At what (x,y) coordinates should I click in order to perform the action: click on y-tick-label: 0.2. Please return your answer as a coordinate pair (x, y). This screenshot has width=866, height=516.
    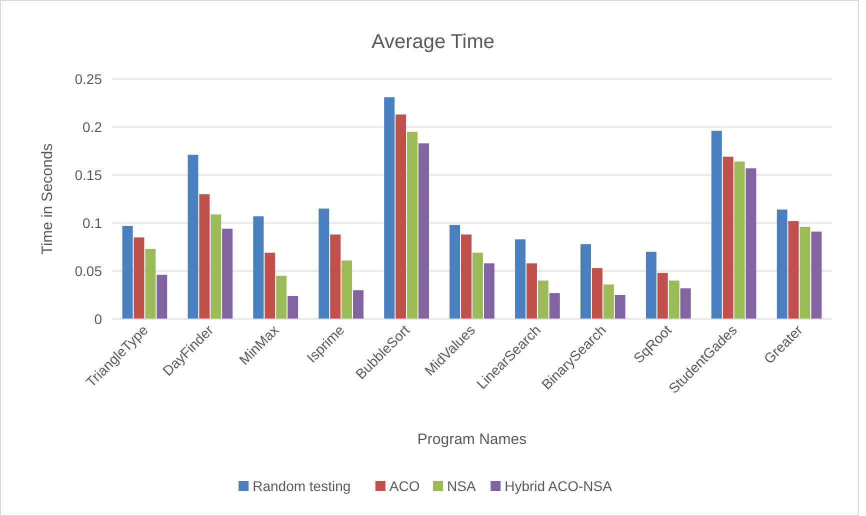
    Looking at the image, I should click on (92, 126).